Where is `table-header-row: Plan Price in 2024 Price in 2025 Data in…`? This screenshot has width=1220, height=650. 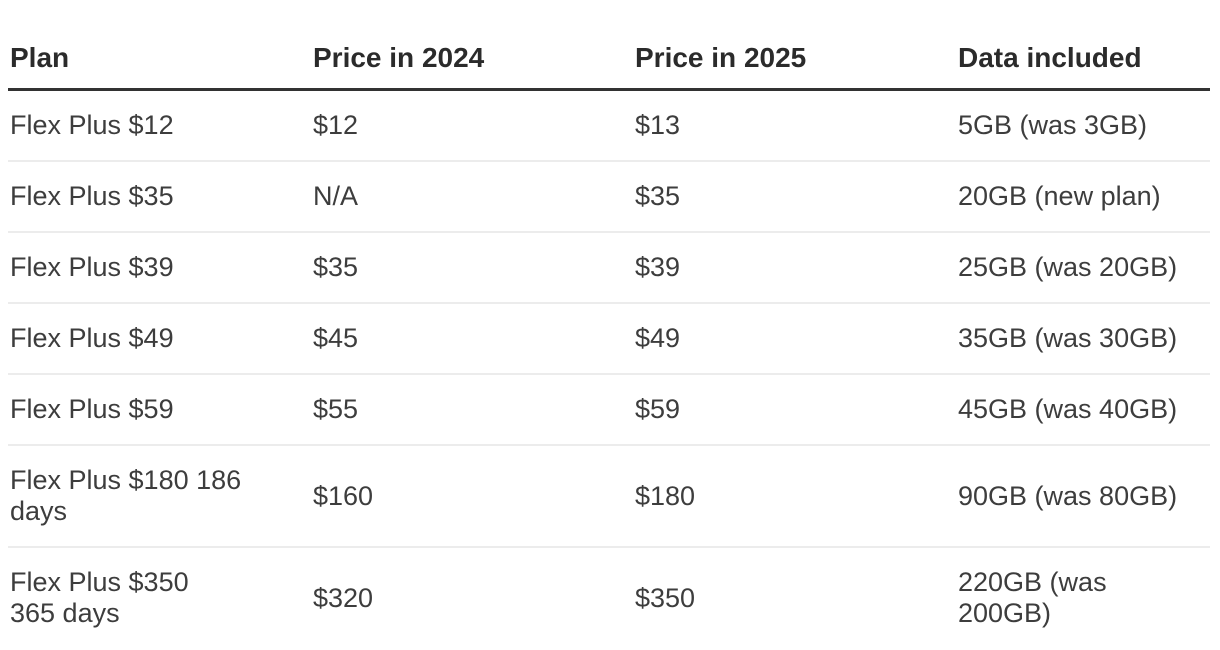
table-header-row: Plan Price in 2024 Price in 2025 Data in… is located at coordinates (609, 45).